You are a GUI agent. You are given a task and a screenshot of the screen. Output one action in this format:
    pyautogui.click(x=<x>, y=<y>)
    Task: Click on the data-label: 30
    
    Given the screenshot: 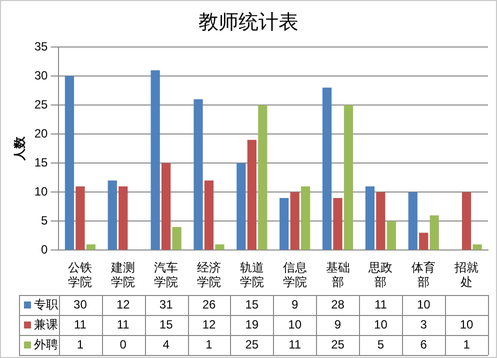 What is the action you would take?
    pyautogui.click(x=81, y=304)
    